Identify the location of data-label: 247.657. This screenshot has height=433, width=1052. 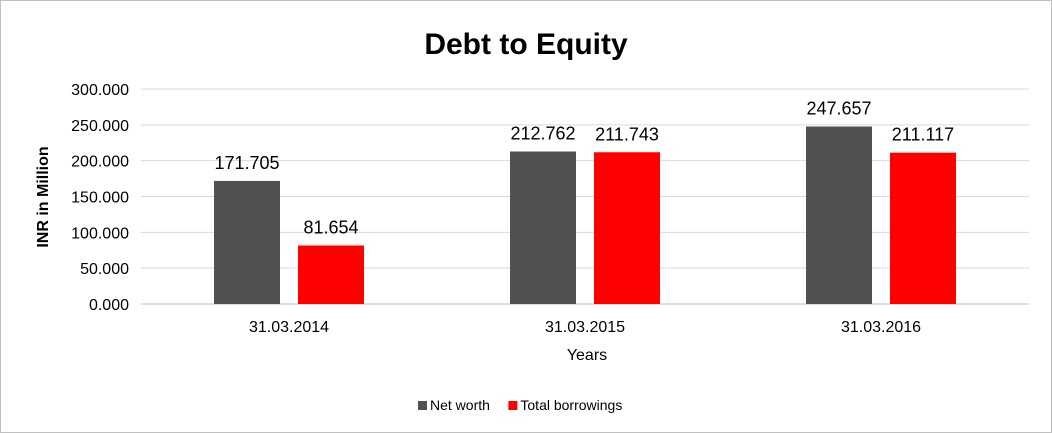
(838, 109).